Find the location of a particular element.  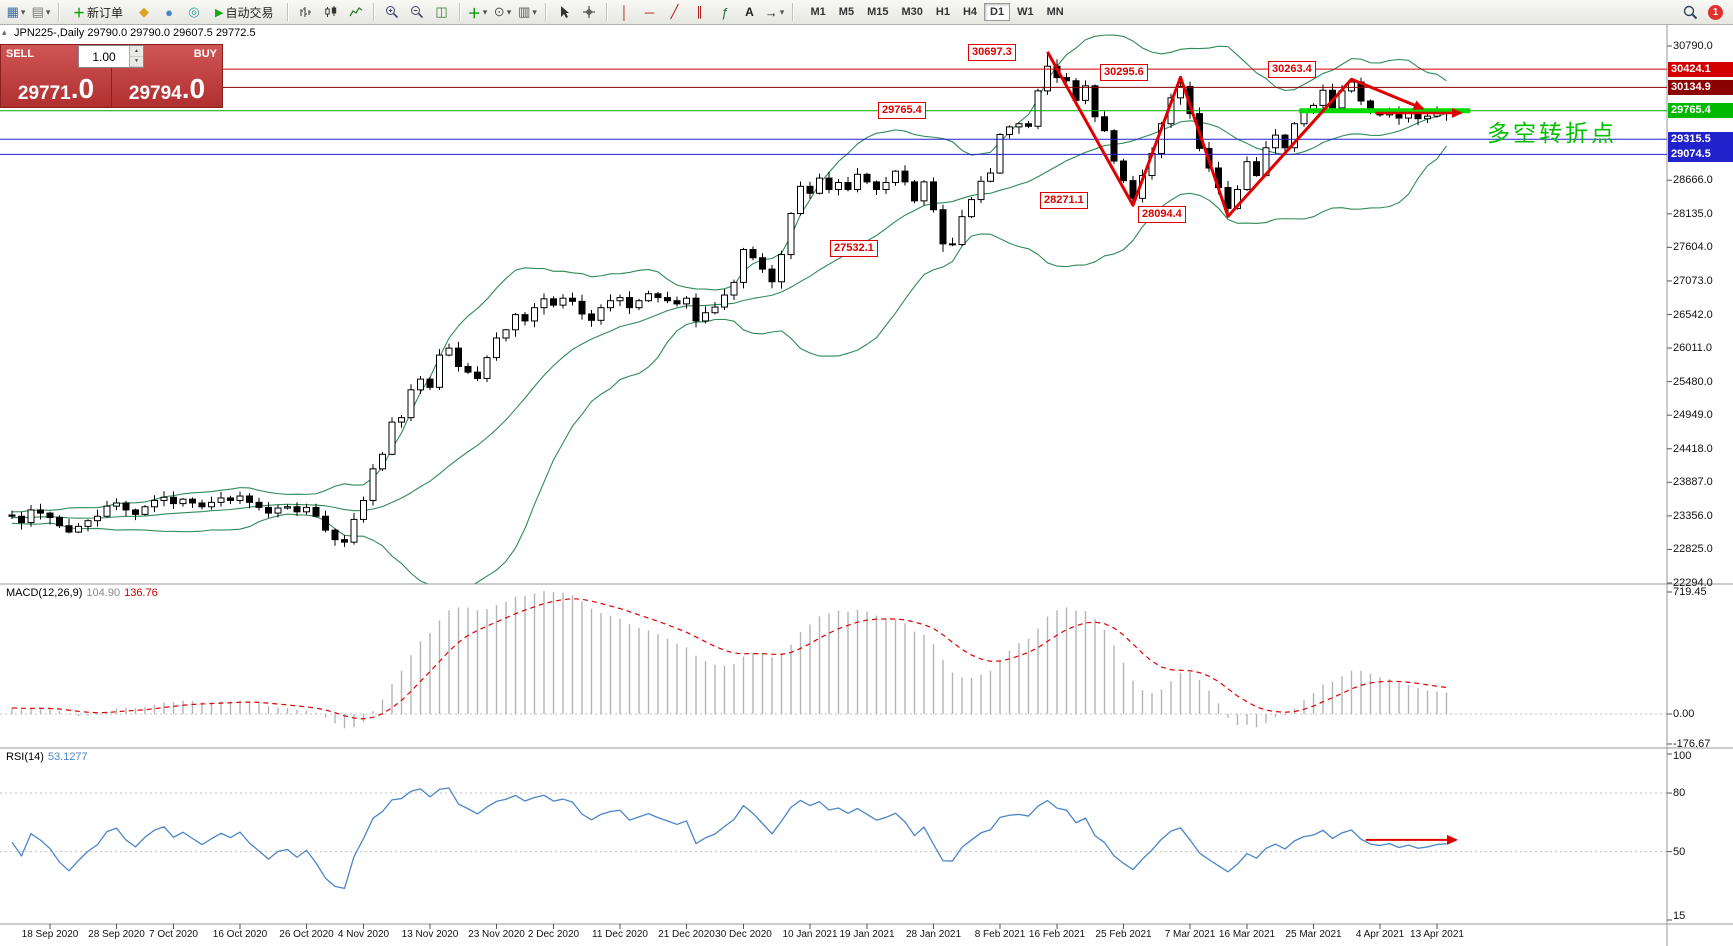

price-label-annotation: 30263.4 is located at coordinates (1292, 69).